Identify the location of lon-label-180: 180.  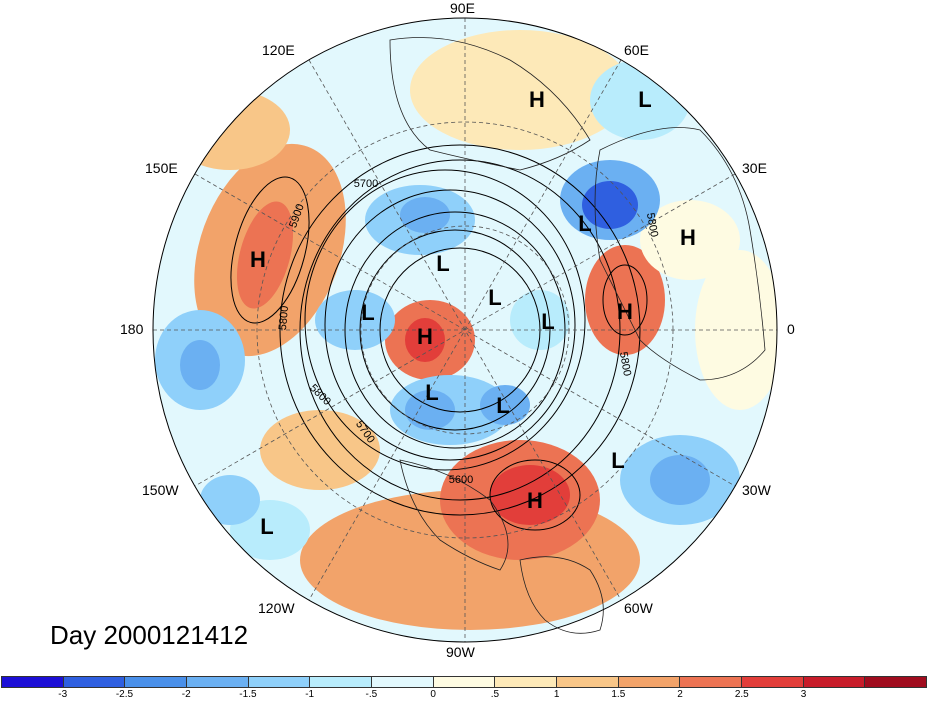
(132, 329).